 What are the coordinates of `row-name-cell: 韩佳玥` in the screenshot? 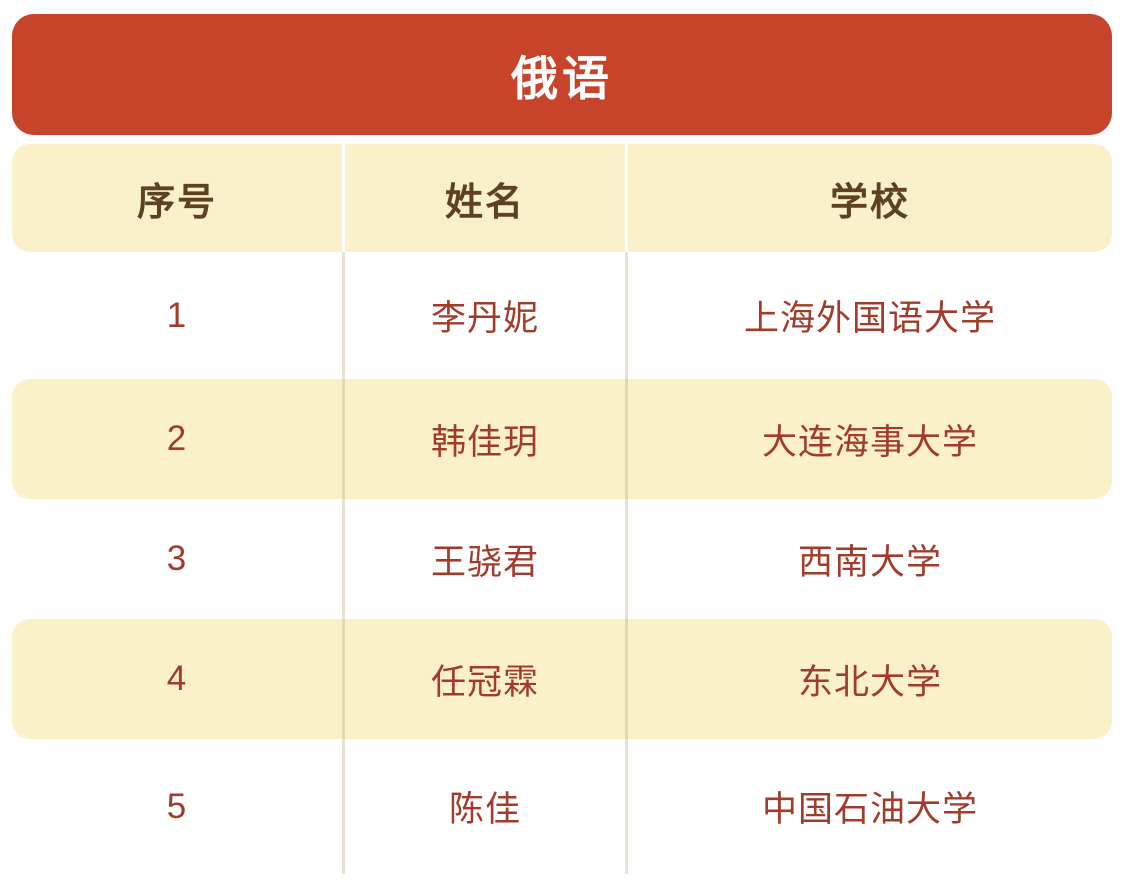 It's located at (486, 439).